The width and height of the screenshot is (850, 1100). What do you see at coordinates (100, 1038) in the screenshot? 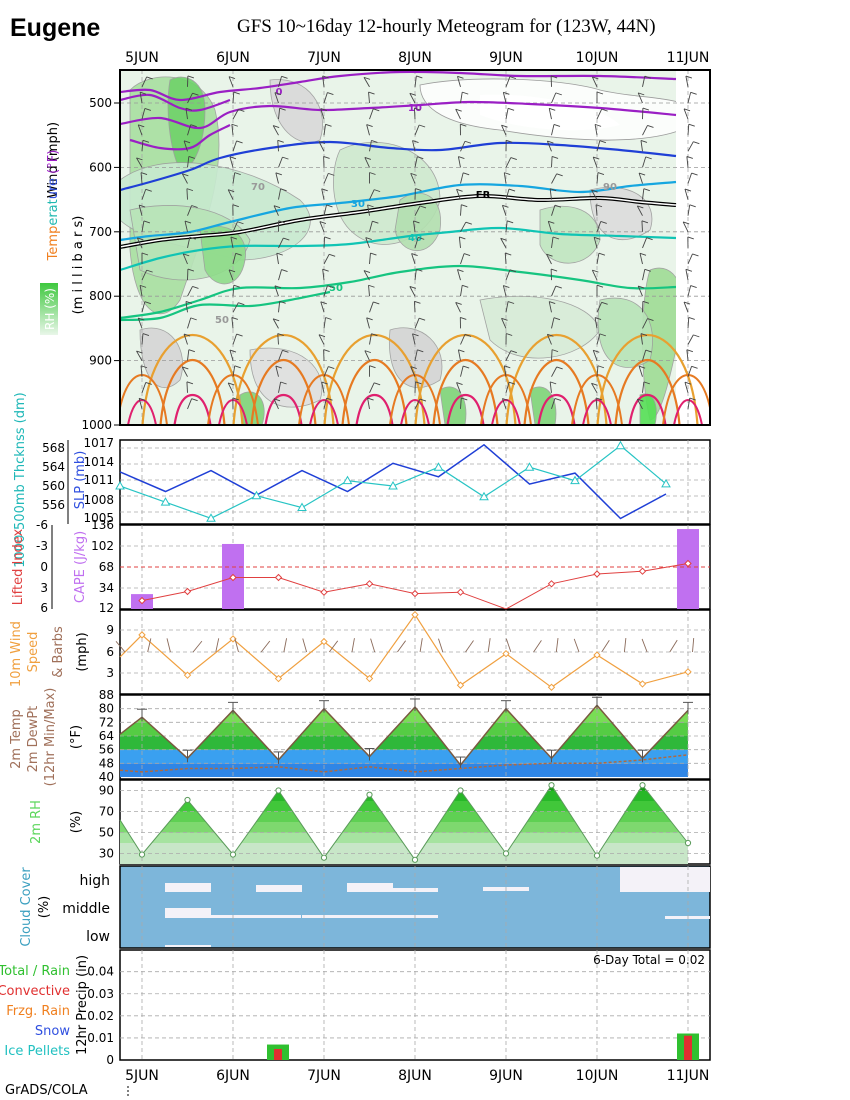
I see `tick-label: 0.01` at bounding box center [100, 1038].